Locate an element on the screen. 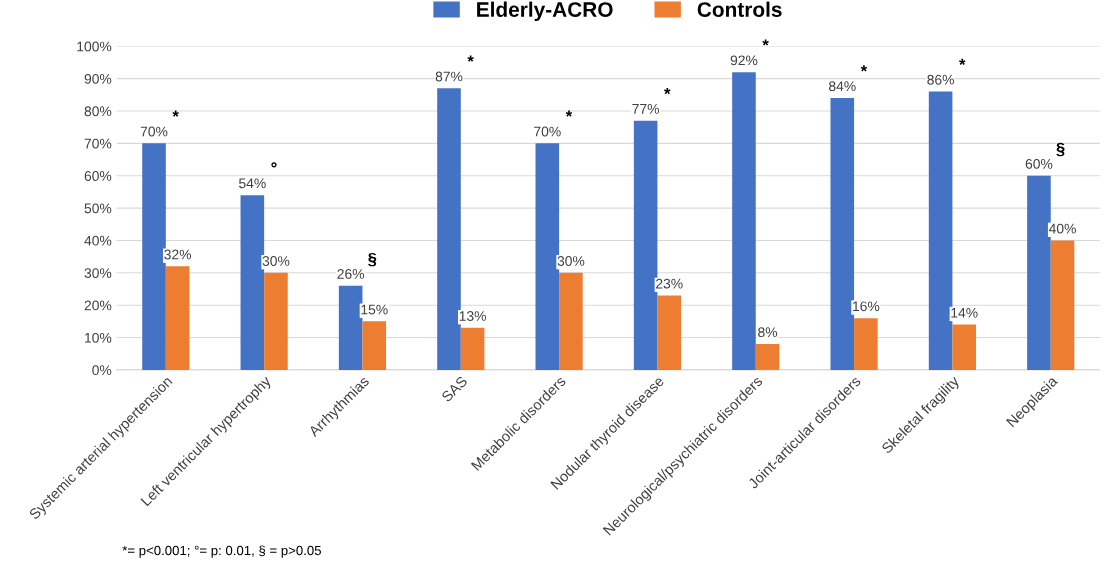 The width and height of the screenshot is (1111, 578). data-label: 13% is located at coordinates (472, 316).